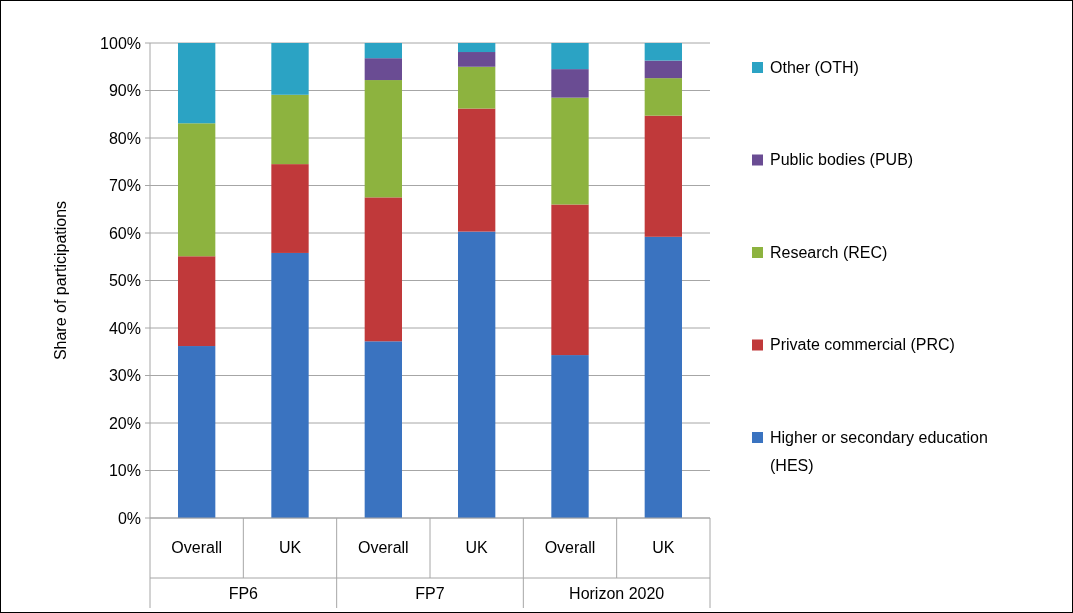 Image resolution: width=1073 pixels, height=613 pixels. I want to click on legend-label: Research (REC), so click(829, 252).